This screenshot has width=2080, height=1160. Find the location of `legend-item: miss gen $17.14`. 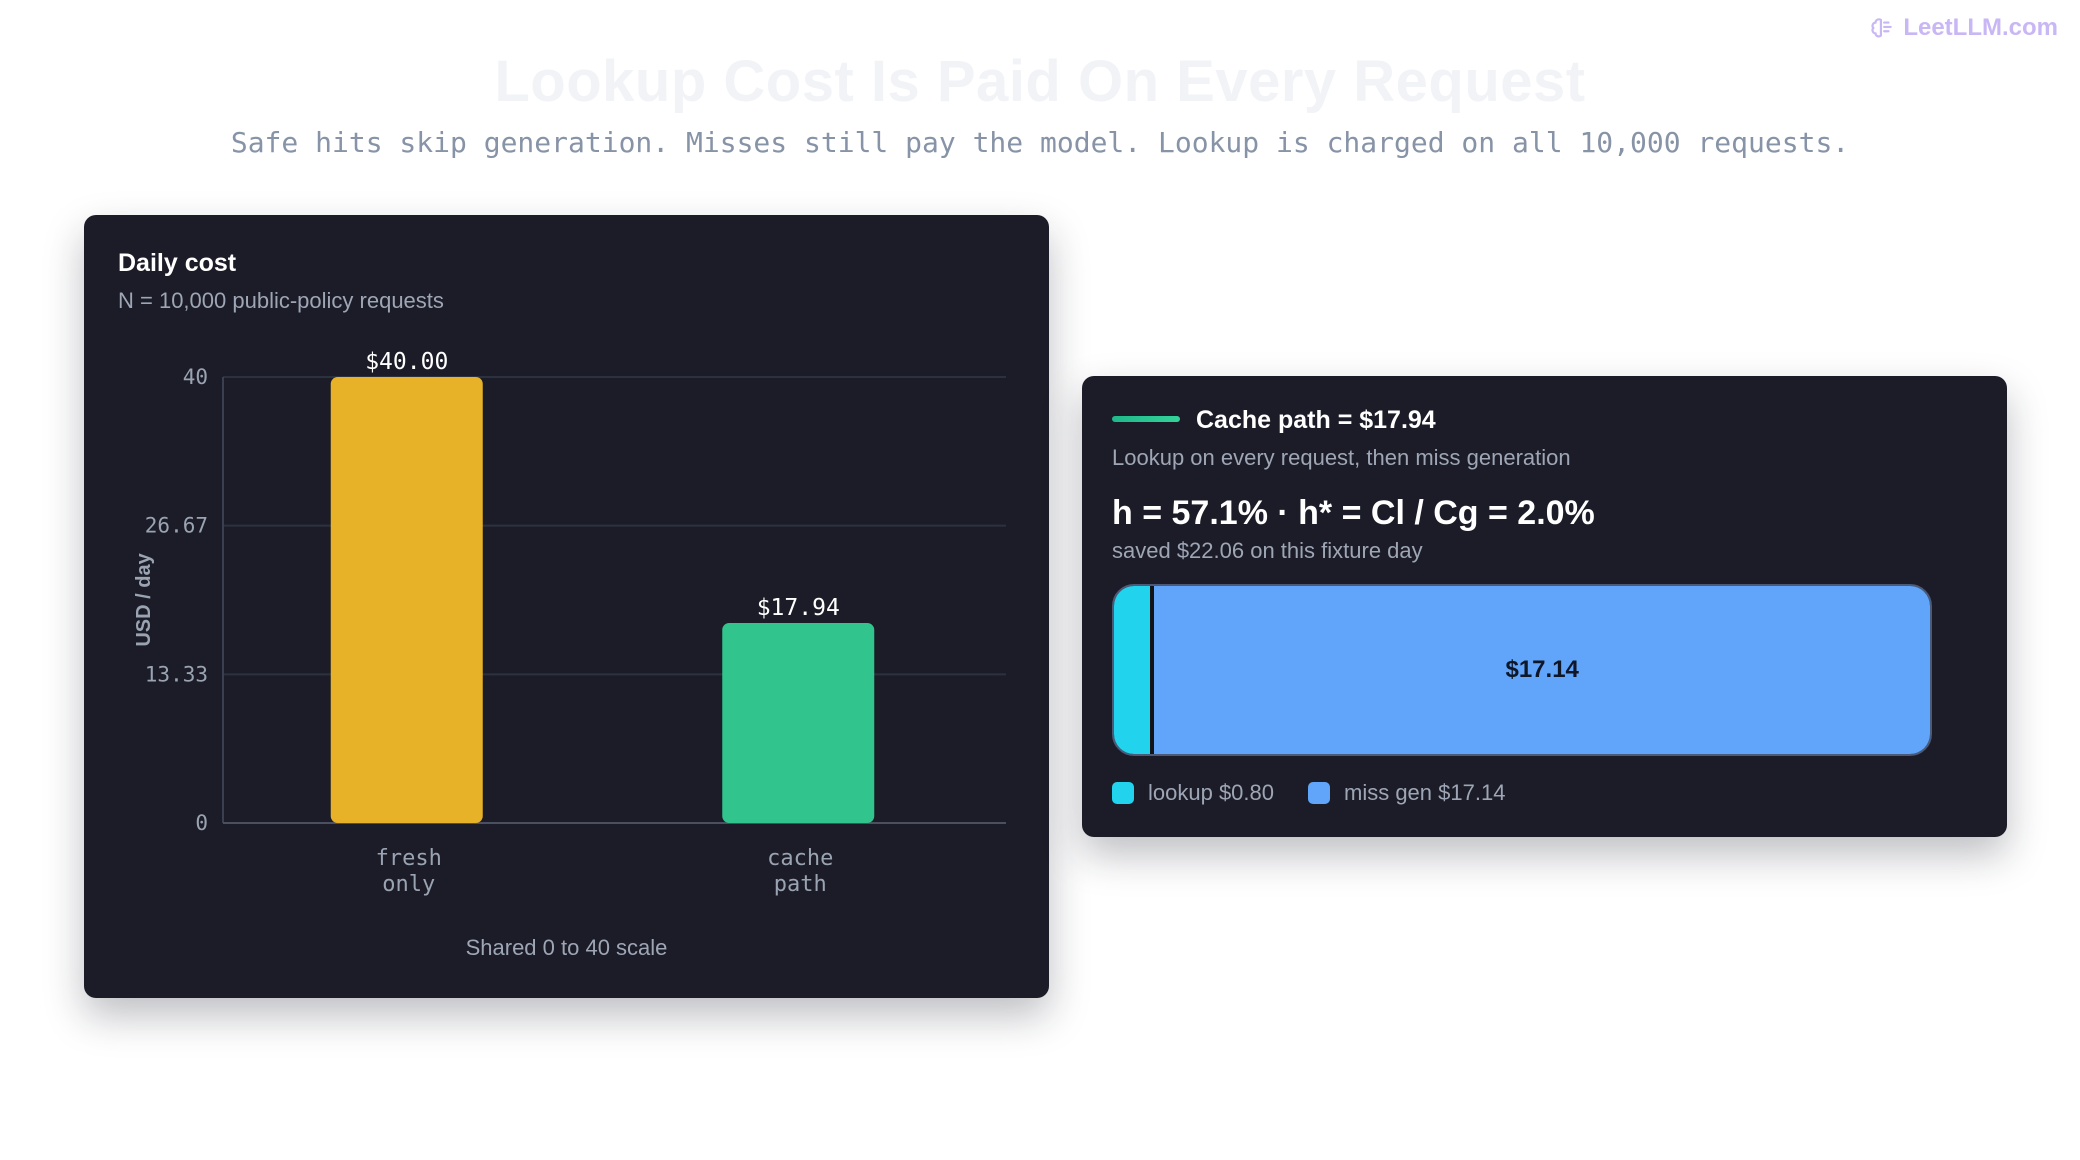

legend-item: miss gen $17.14 is located at coordinates (1406, 793).